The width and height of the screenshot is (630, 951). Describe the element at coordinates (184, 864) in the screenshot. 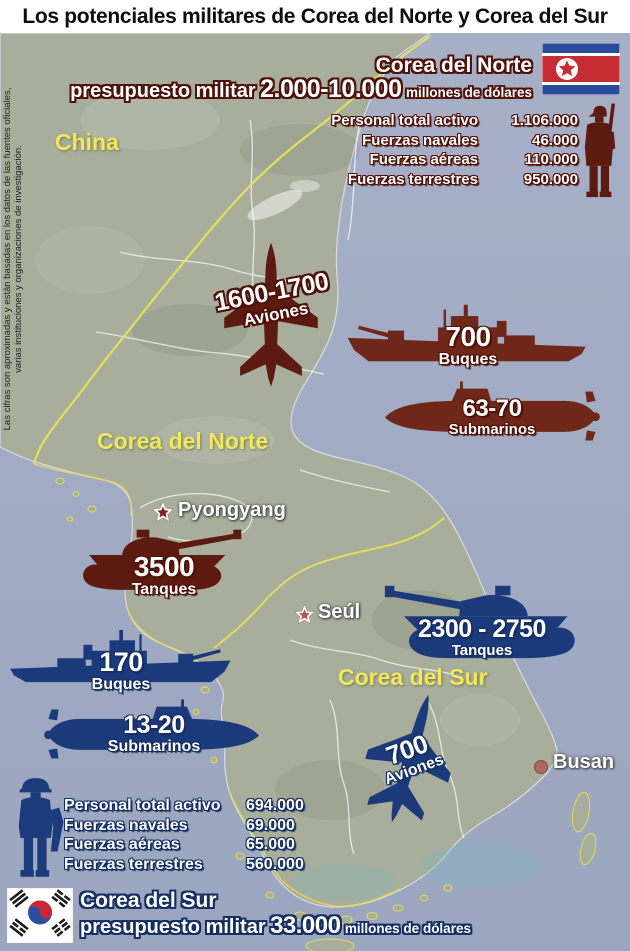

I see `stat-row: Fuerzas terrestres 560.000` at that location.